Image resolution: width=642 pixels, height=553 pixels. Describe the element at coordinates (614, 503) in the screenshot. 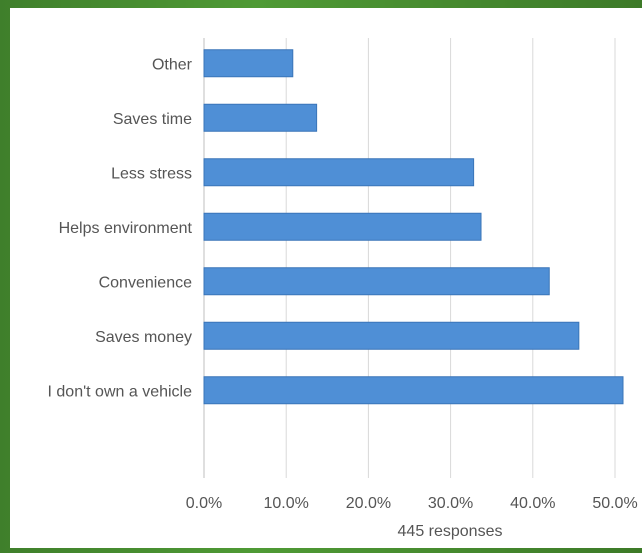

I see `x-tick-label: 50.0%` at that location.